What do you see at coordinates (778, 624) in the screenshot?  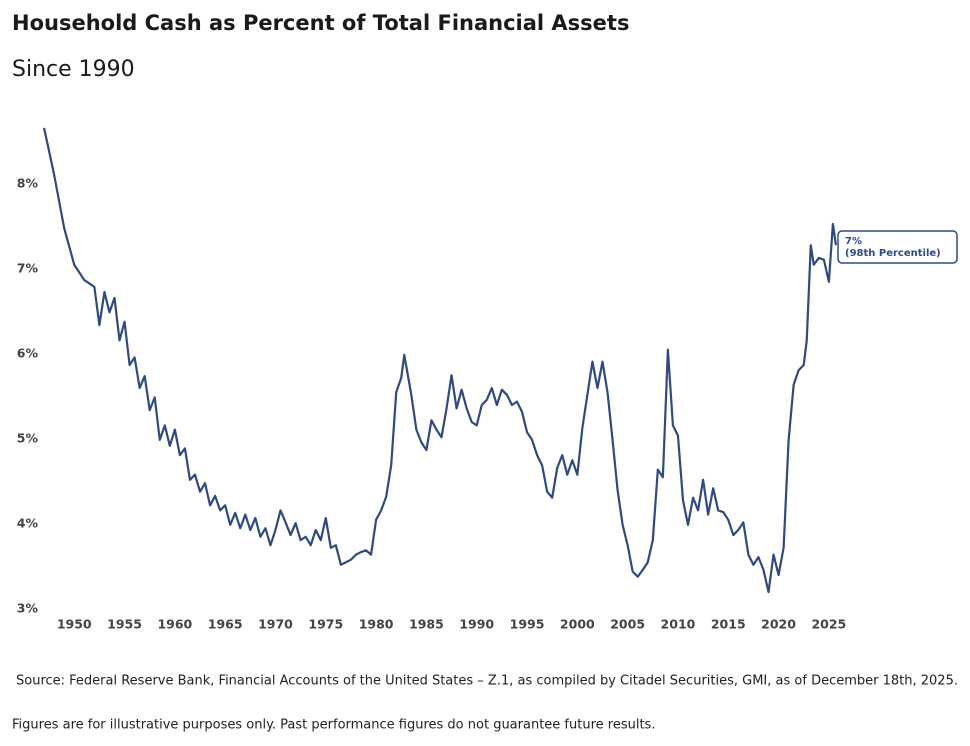 I see `x-tick-label: 2020` at bounding box center [778, 624].